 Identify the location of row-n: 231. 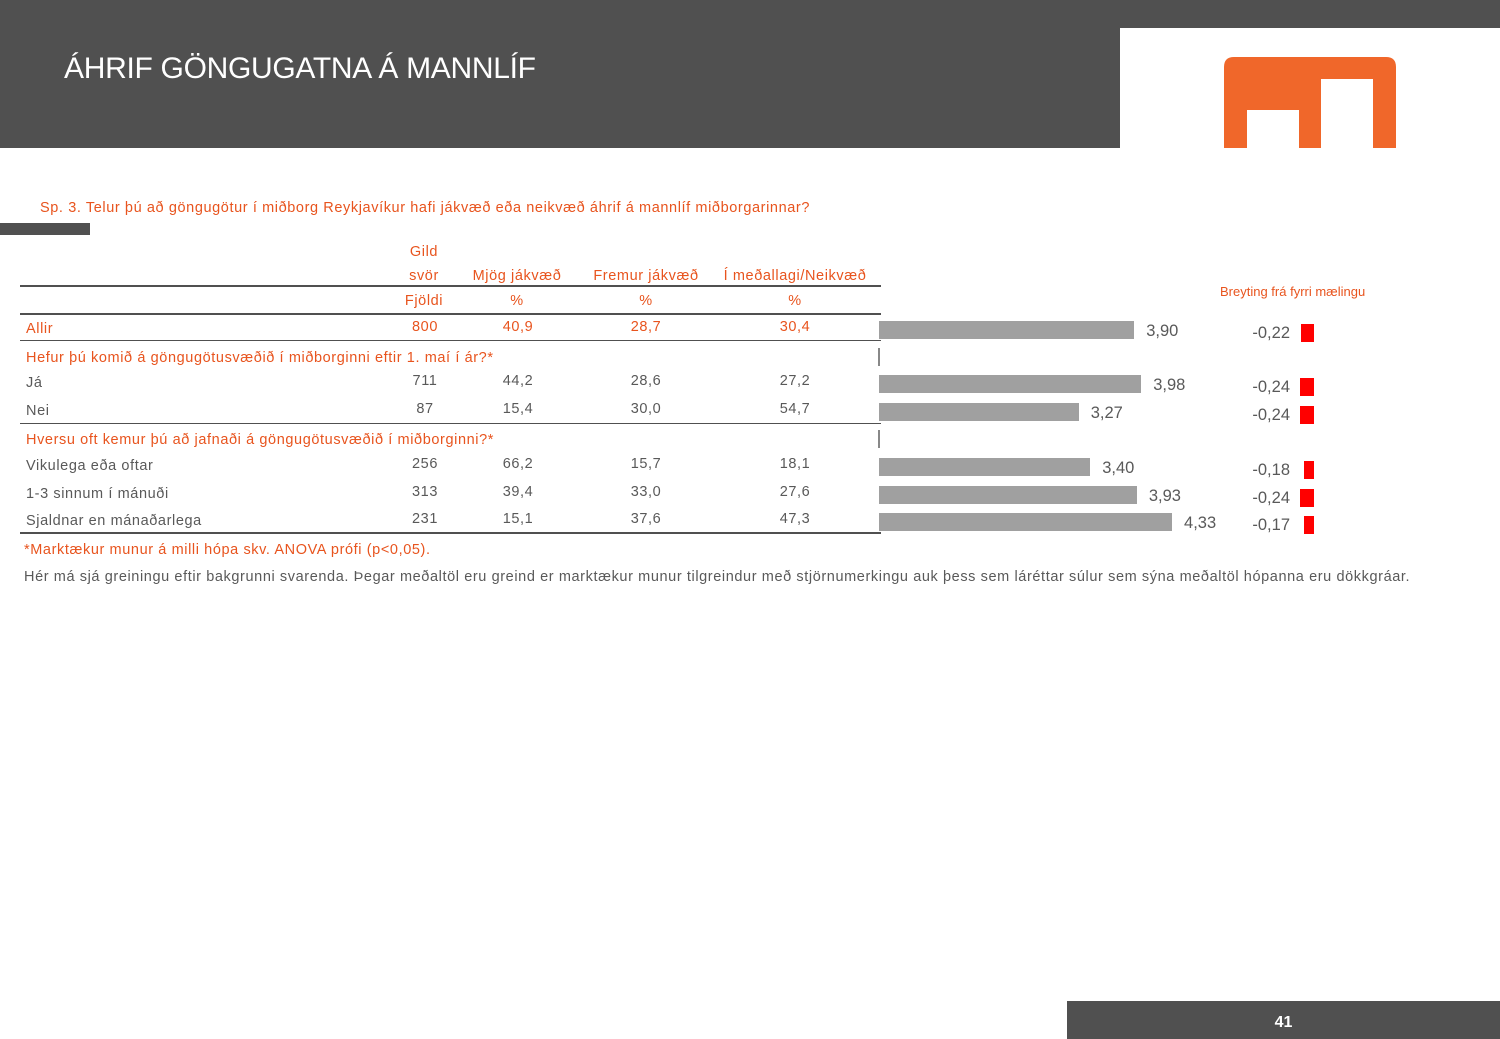
(425, 519).